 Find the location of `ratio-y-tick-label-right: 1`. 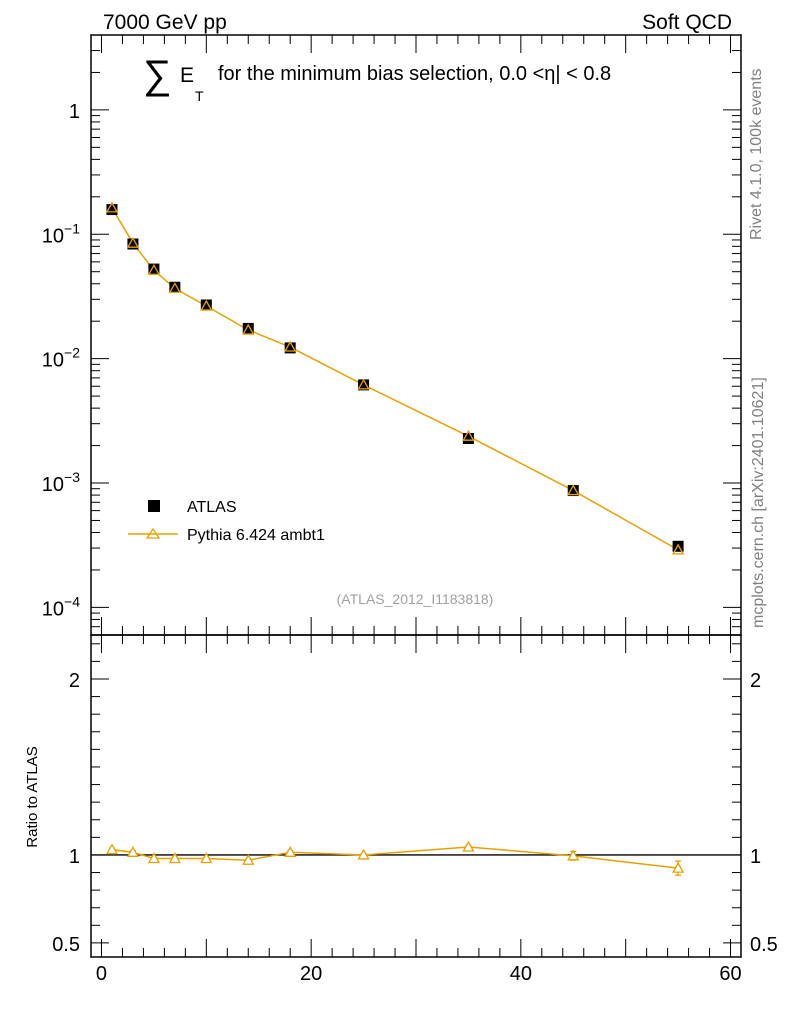

ratio-y-tick-label-right: 1 is located at coordinates (755, 857).